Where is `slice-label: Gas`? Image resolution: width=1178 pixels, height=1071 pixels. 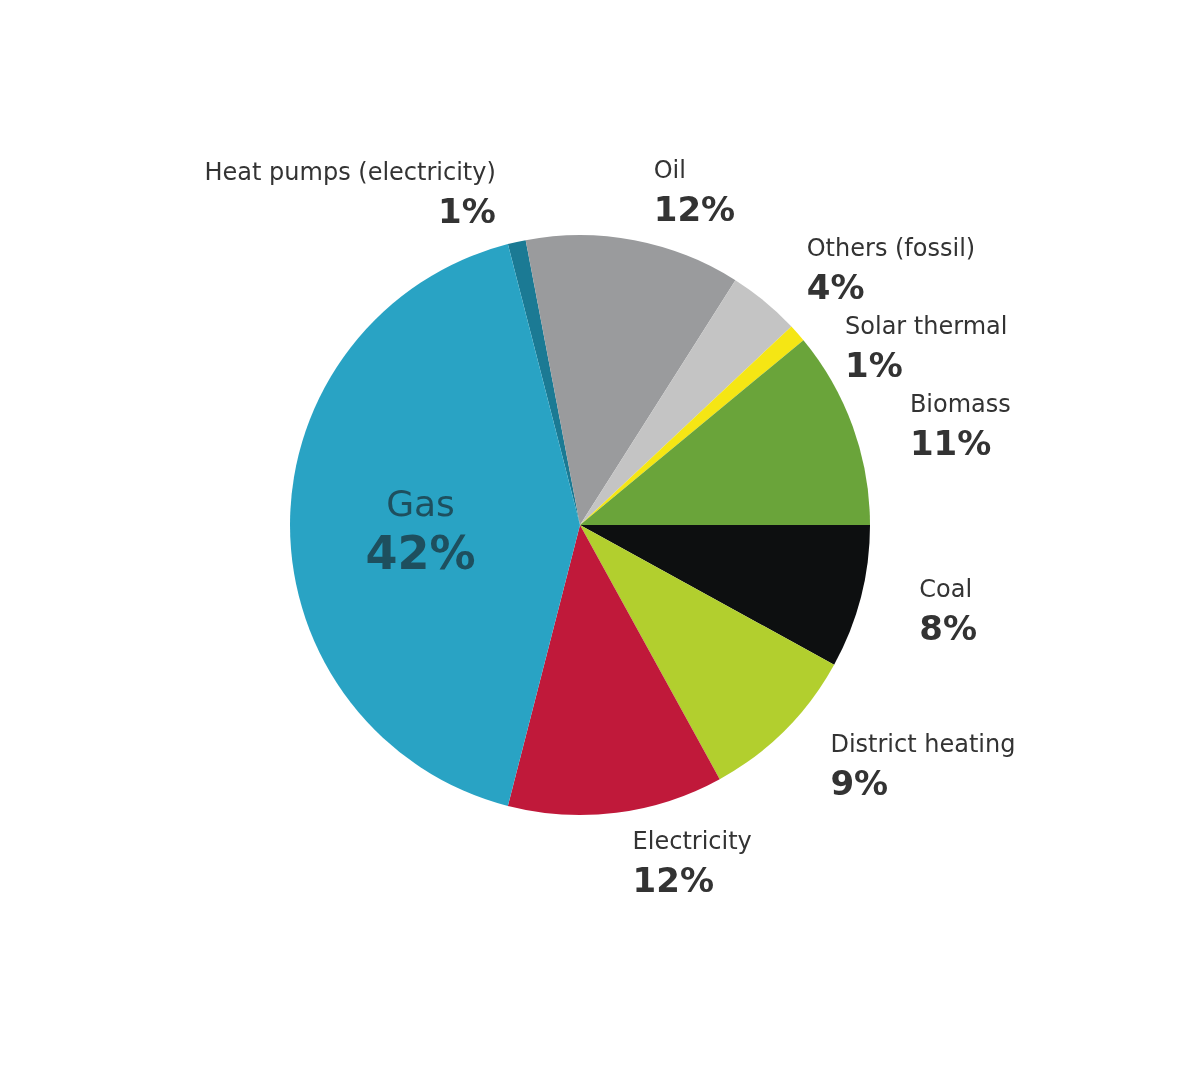 slice-label: Gas is located at coordinates (420, 503).